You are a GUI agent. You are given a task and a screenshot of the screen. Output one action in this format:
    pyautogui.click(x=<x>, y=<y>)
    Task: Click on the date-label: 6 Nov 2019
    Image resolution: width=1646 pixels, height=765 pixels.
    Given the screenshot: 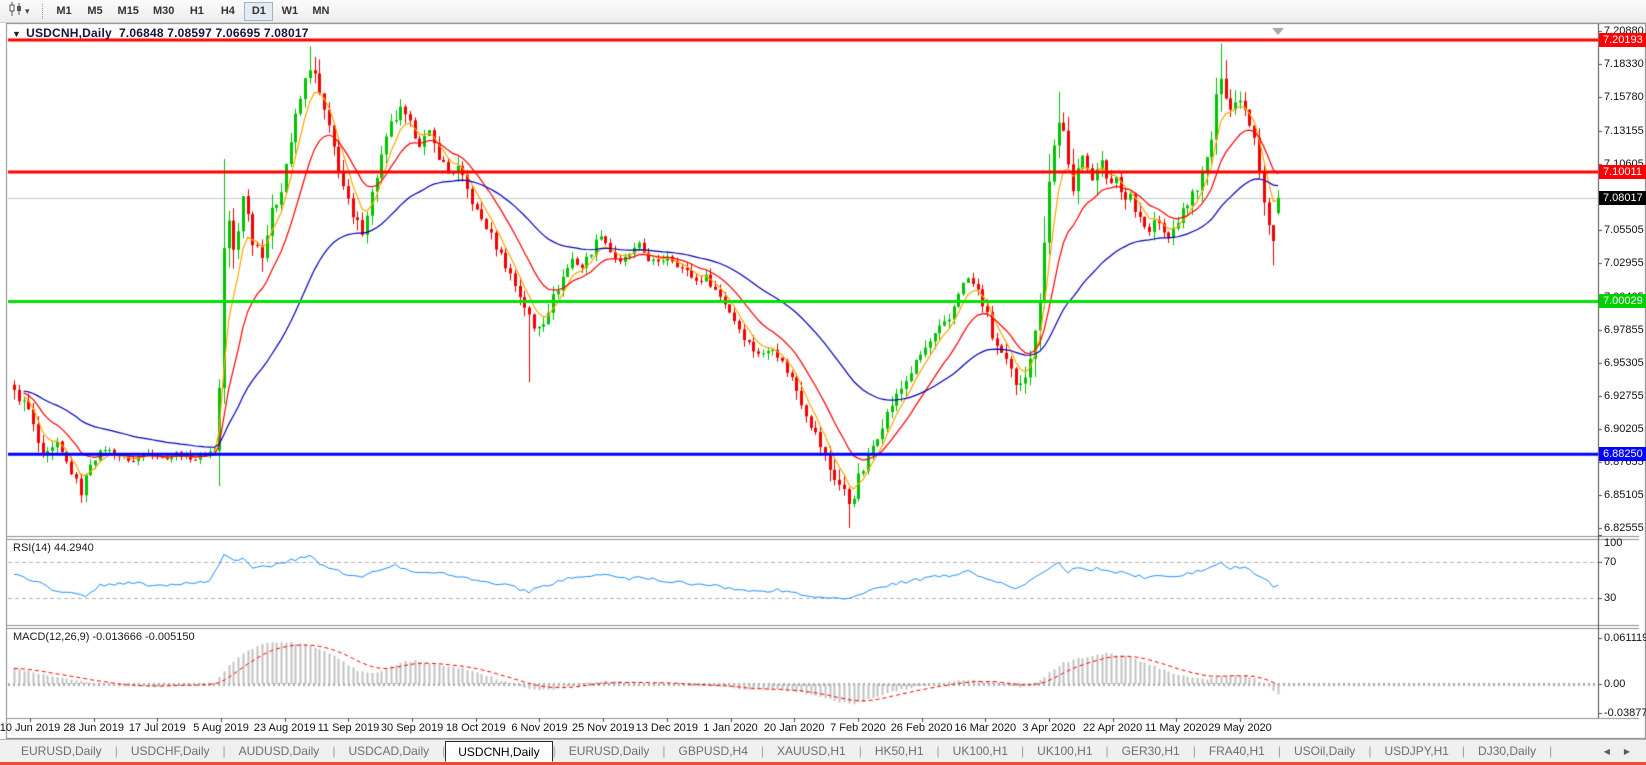 What is the action you would take?
    pyautogui.click(x=539, y=728)
    